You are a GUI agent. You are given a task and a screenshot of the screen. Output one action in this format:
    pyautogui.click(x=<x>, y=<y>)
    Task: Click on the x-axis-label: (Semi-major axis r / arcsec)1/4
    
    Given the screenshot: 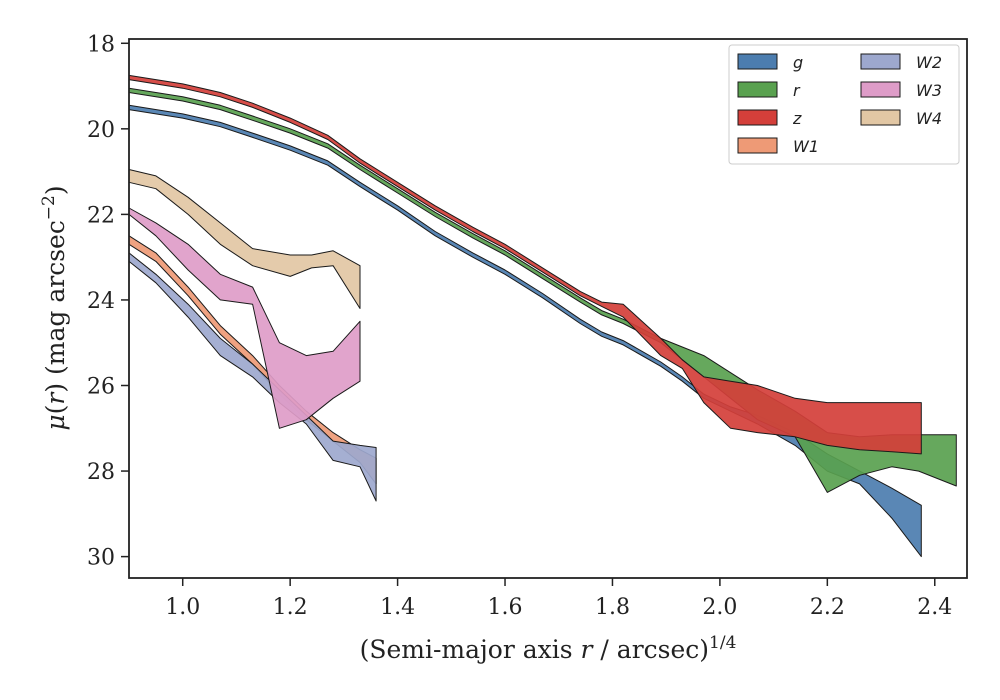 What is the action you would take?
    pyautogui.click(x=548, y=648)
    